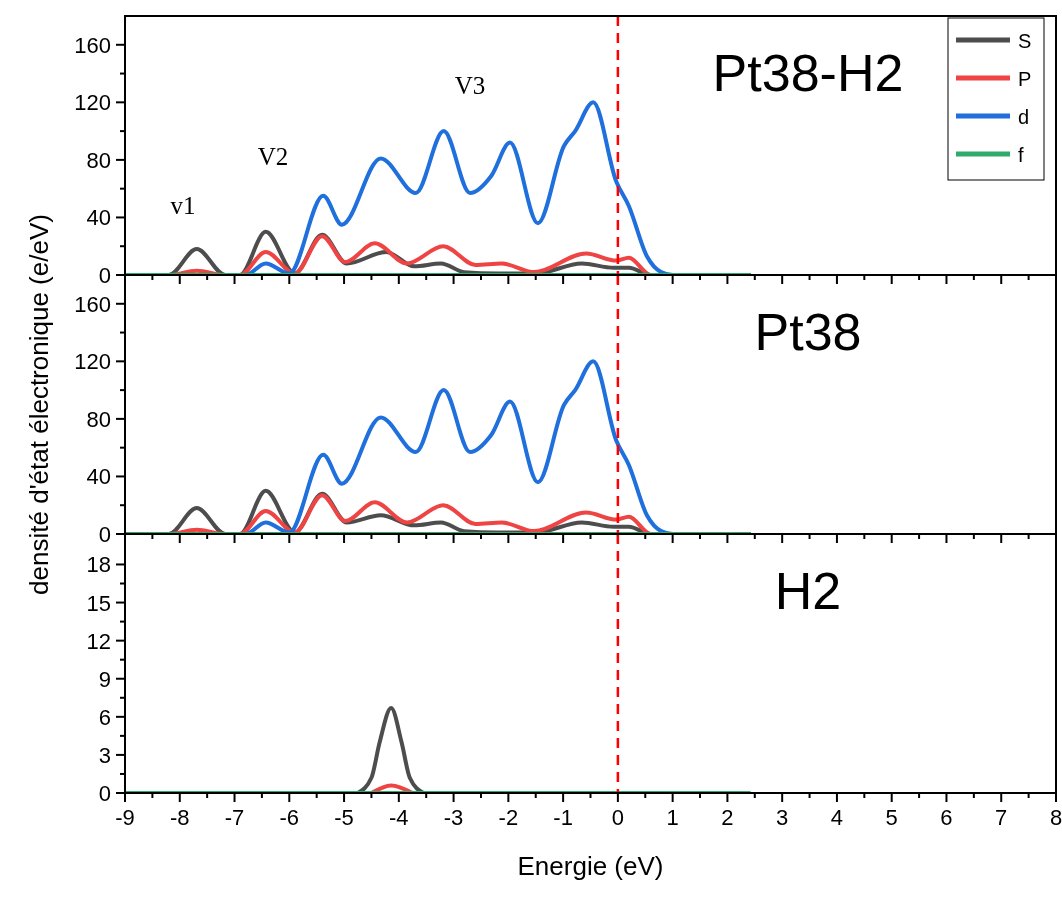 The image size is (1062, 906). What do you see at coordinates (289, 817) in the screenshot?
I see `x-tick-label: -6` at bounding box center [289, 817].